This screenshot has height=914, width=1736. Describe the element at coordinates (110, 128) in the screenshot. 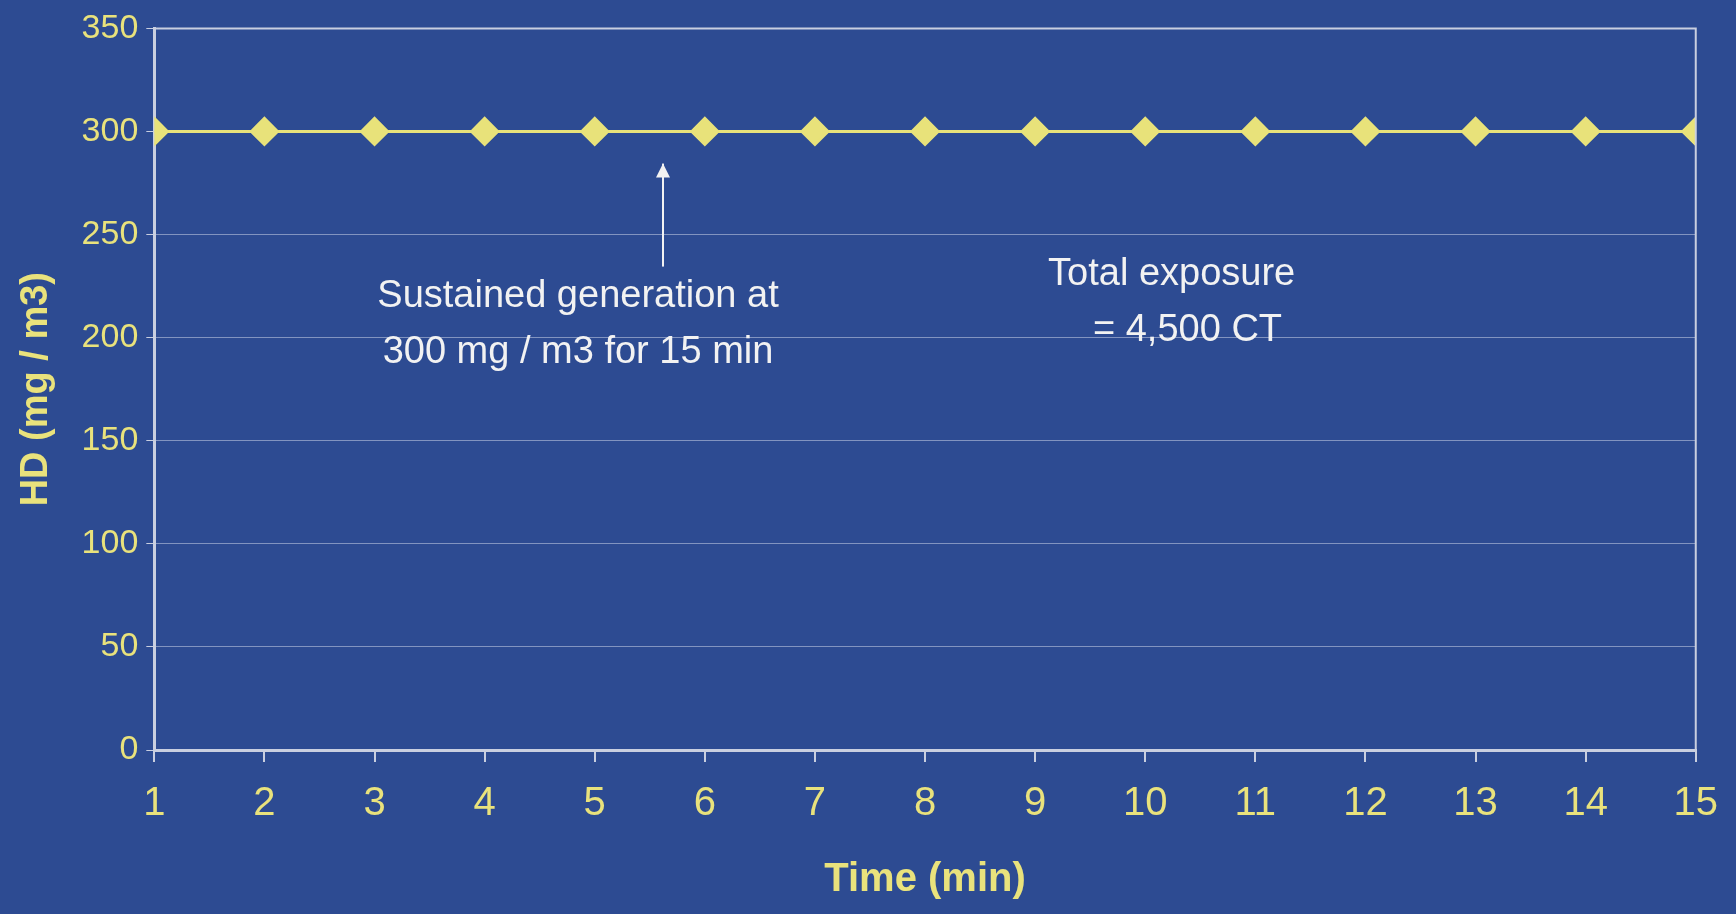

I see `y-tick-label: 300` at that location.